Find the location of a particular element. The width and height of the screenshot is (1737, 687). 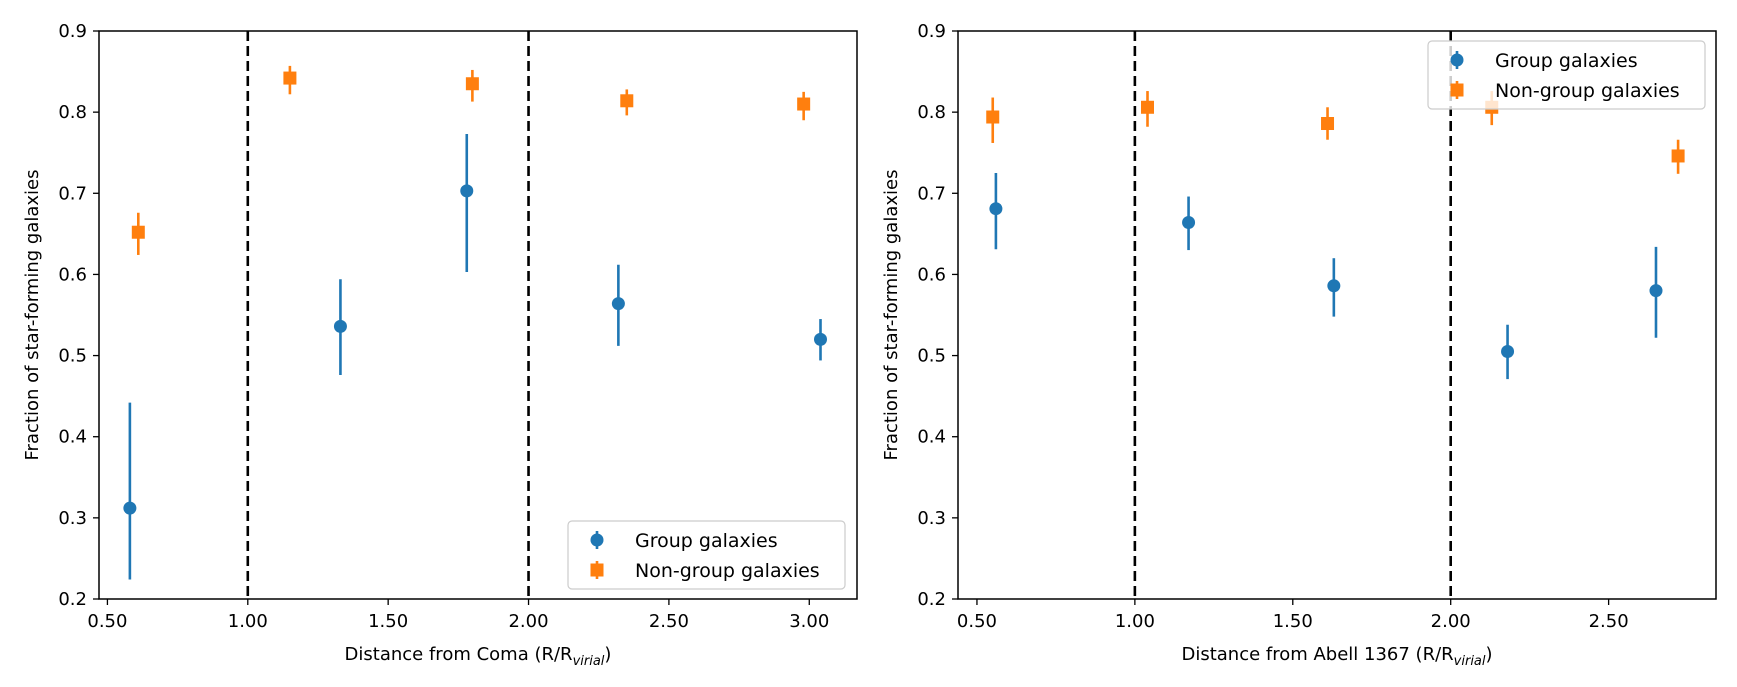

x-tick-label: 3.00 is located at coordinates (809, 621).